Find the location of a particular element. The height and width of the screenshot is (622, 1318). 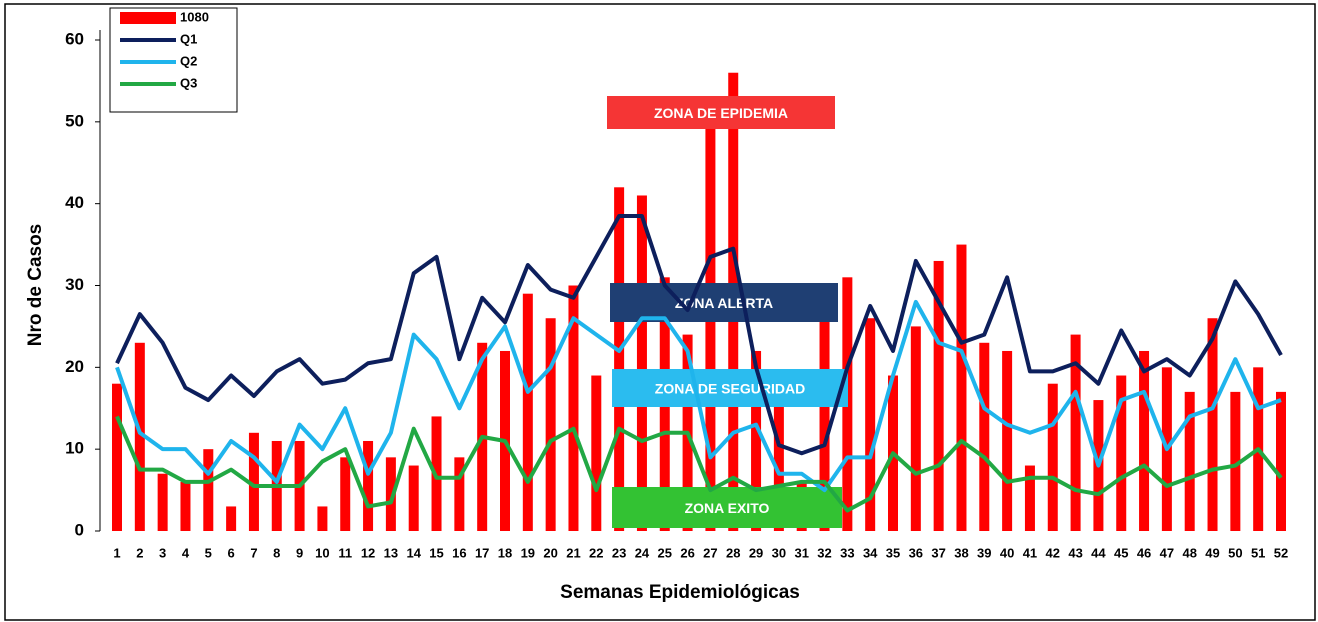

x-tick-label: 42 is located at coordinates (1053, 552).